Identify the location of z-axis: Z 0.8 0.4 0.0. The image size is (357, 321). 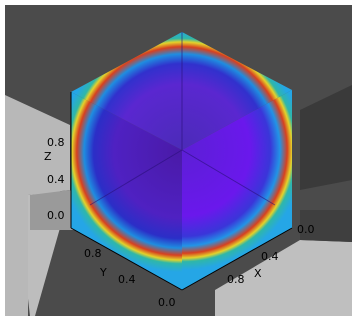
(54, 179).